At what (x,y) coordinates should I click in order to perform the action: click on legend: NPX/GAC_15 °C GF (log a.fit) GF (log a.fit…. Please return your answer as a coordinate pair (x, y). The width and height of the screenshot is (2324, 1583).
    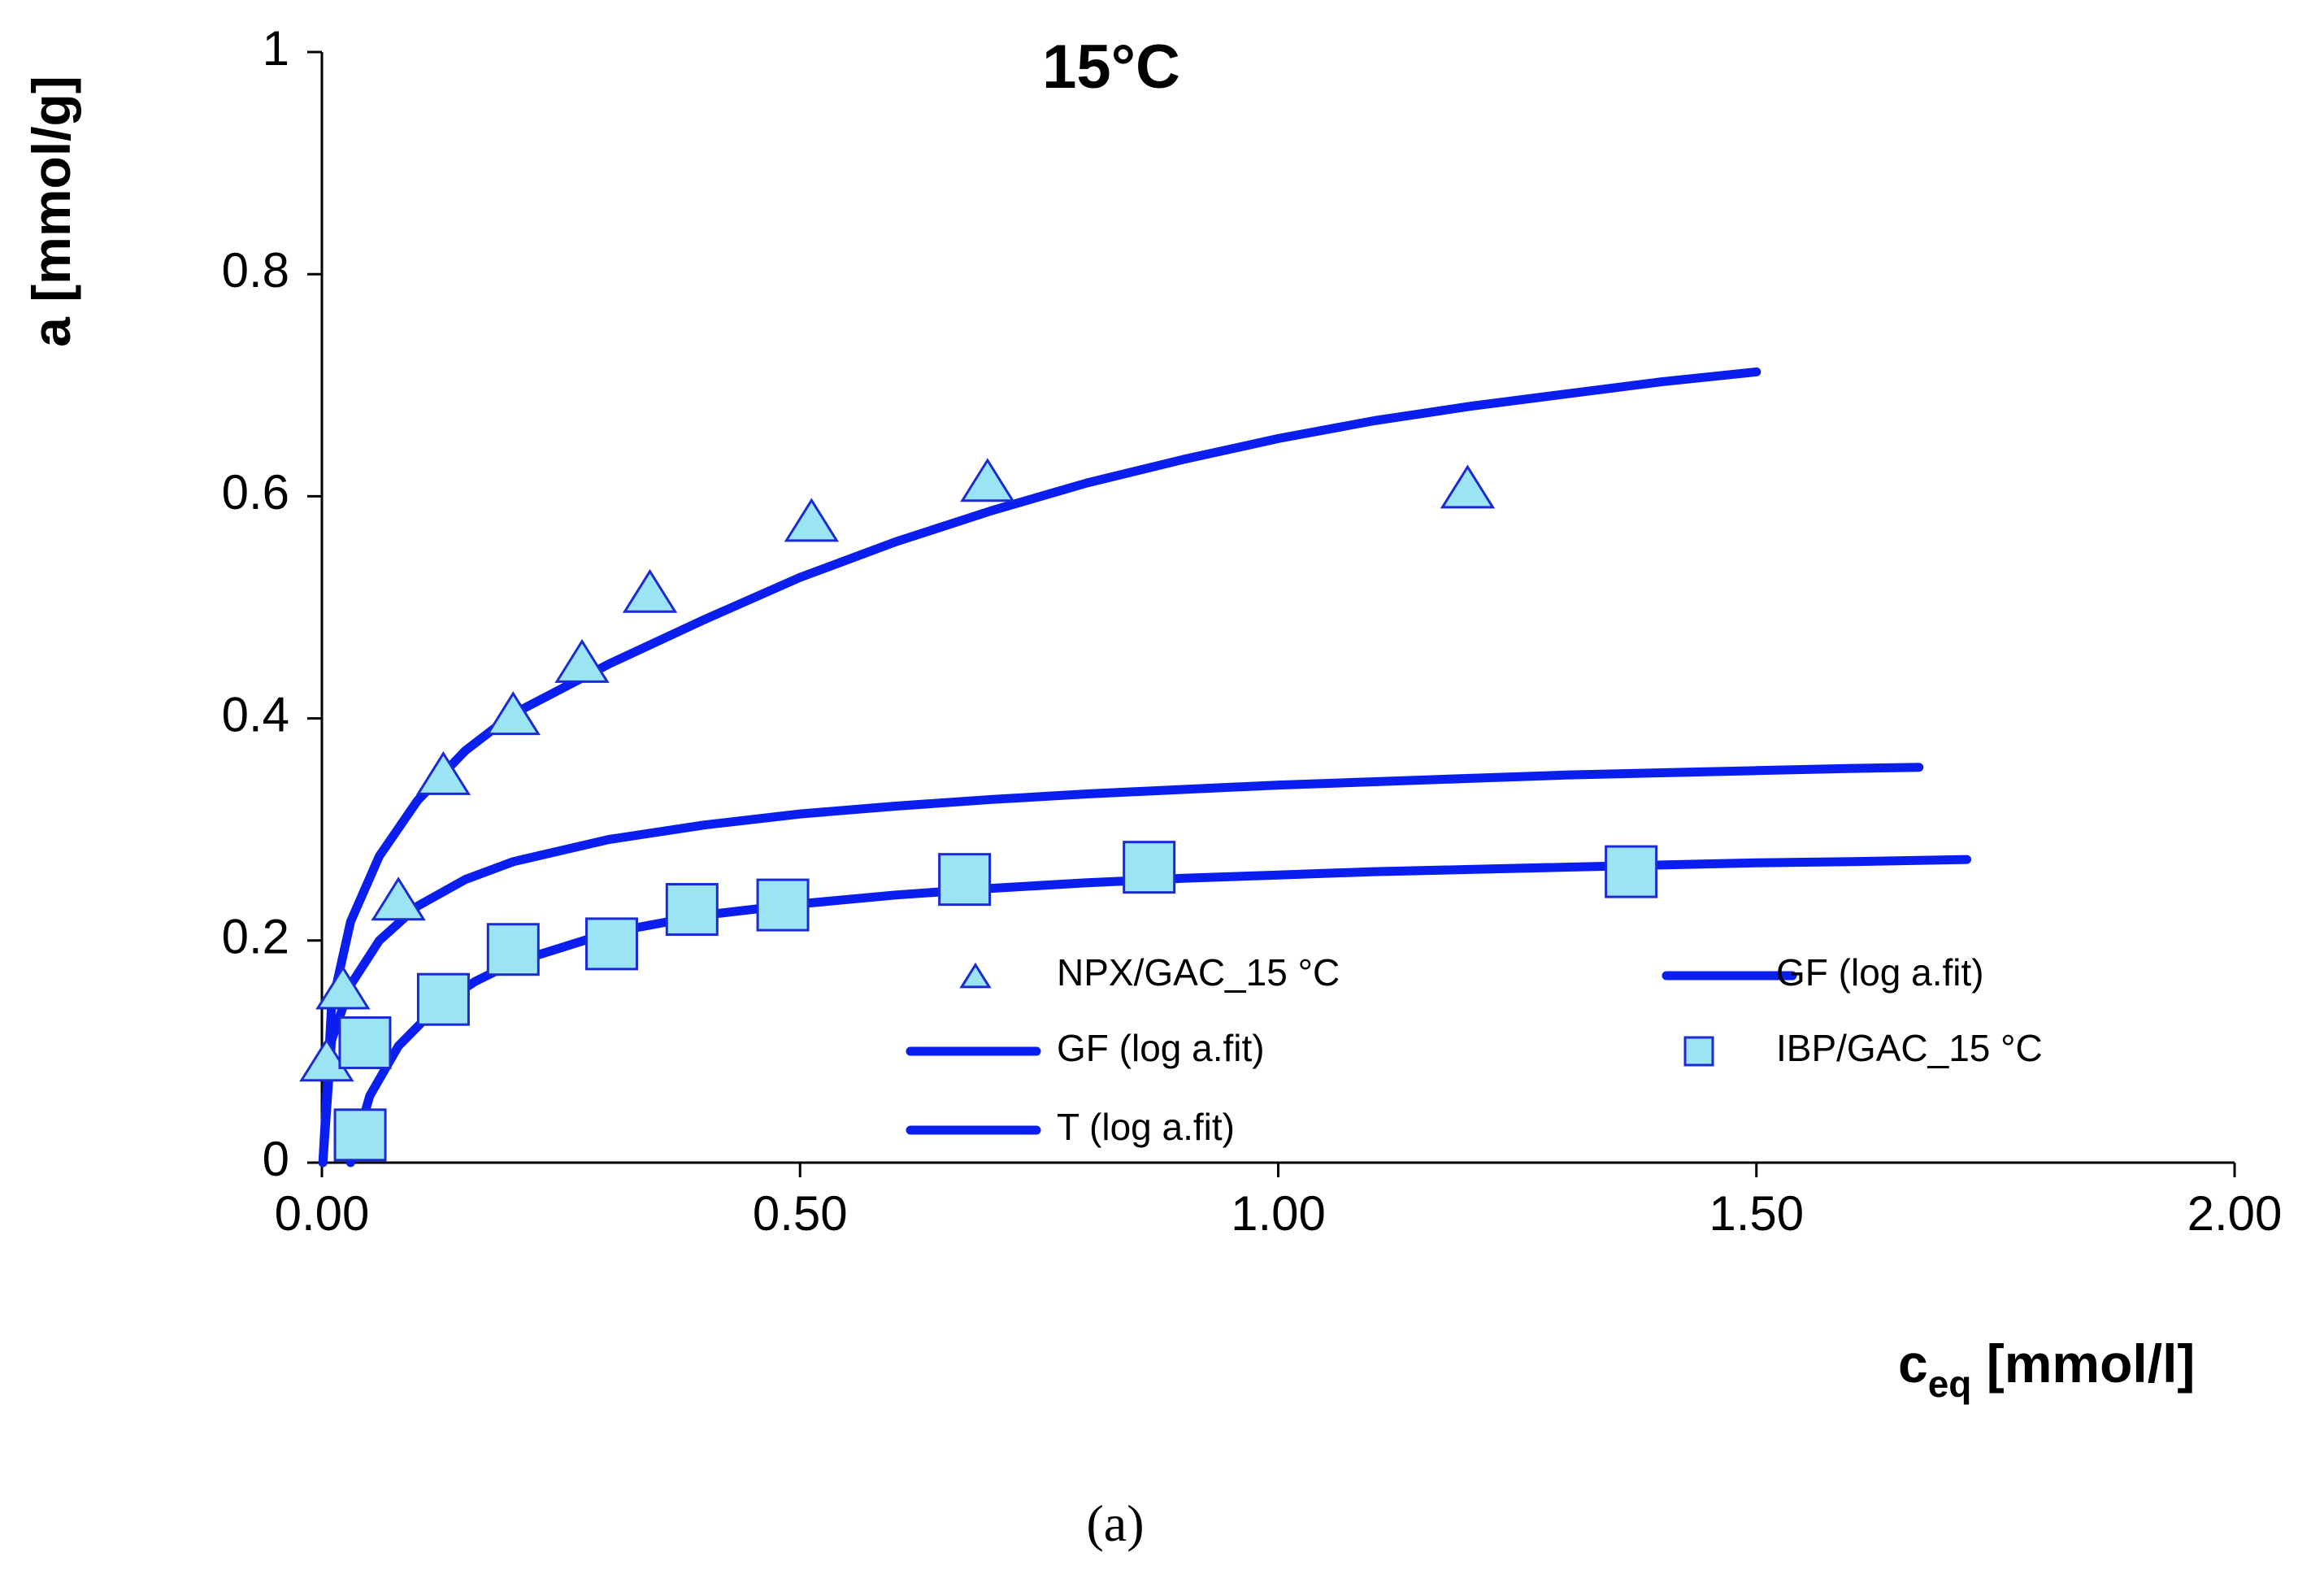
    Looking at the image, I should click on (1474, 1049).